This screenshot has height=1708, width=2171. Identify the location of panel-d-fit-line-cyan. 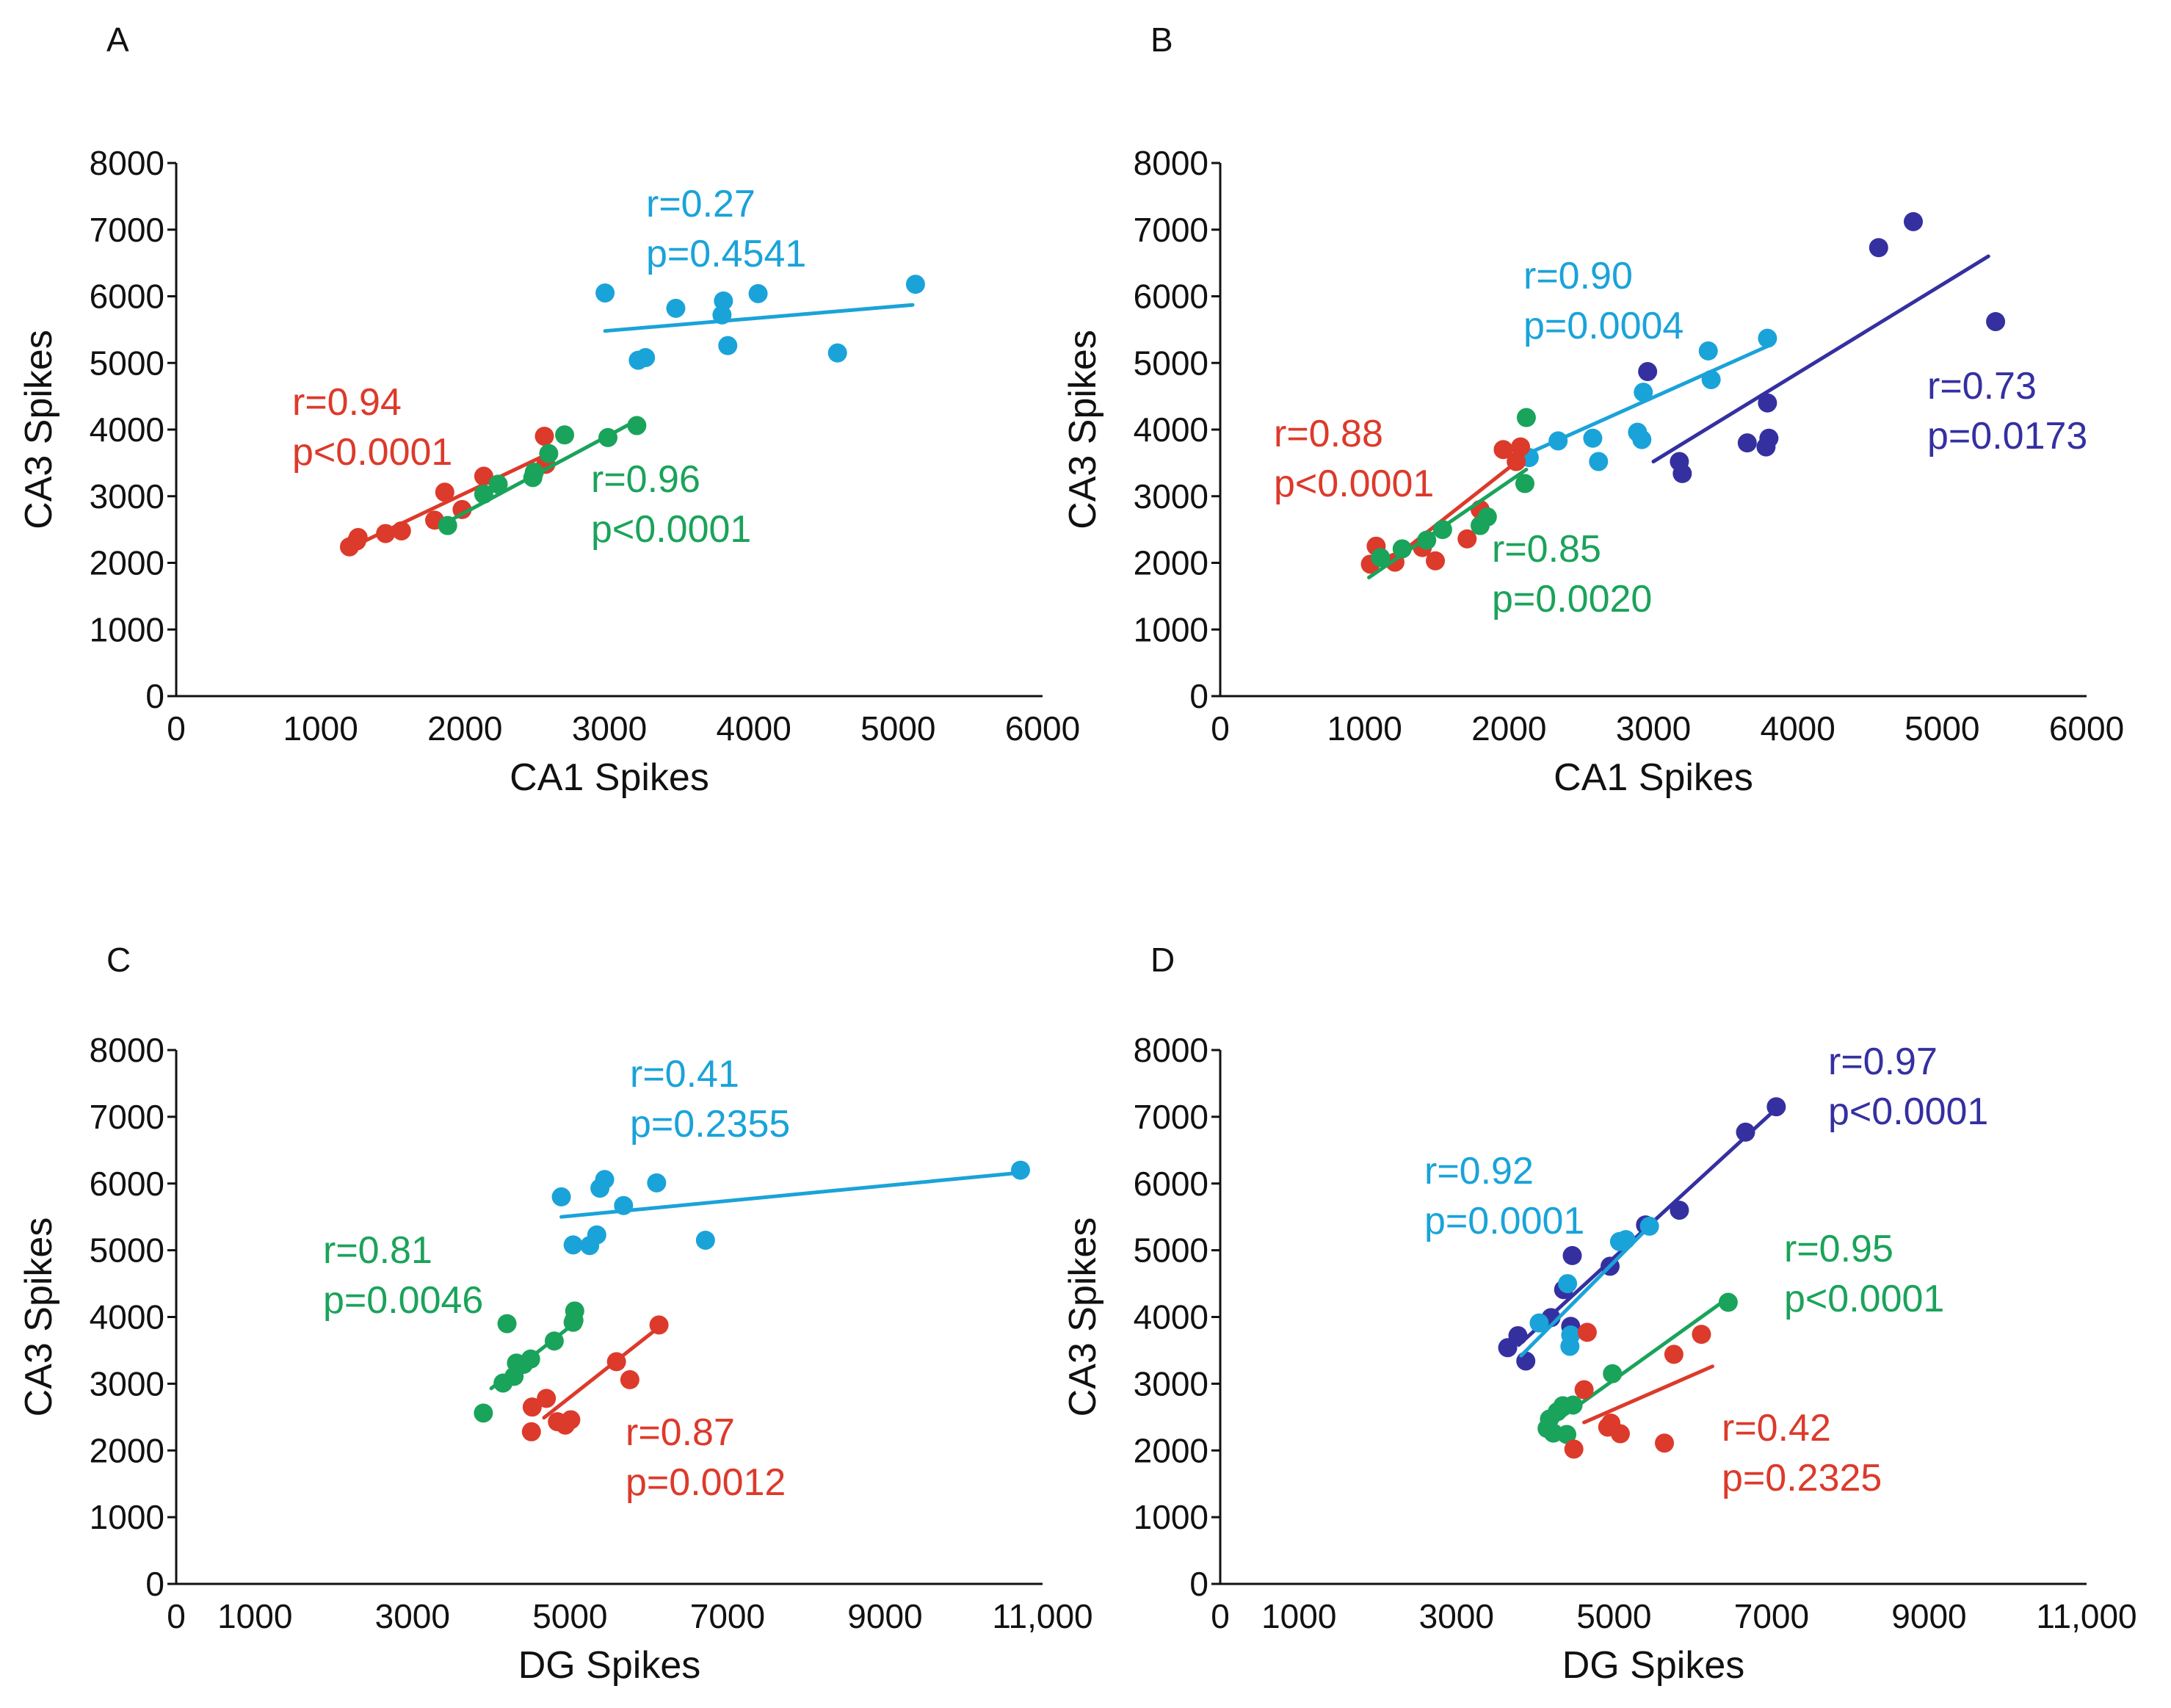
(1583, 1293).